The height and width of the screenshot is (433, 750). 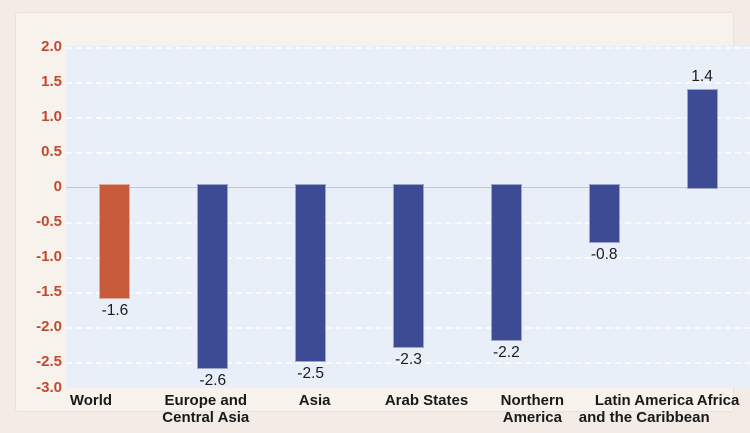 I want to click on bar-world, so click(x=115, y=241).